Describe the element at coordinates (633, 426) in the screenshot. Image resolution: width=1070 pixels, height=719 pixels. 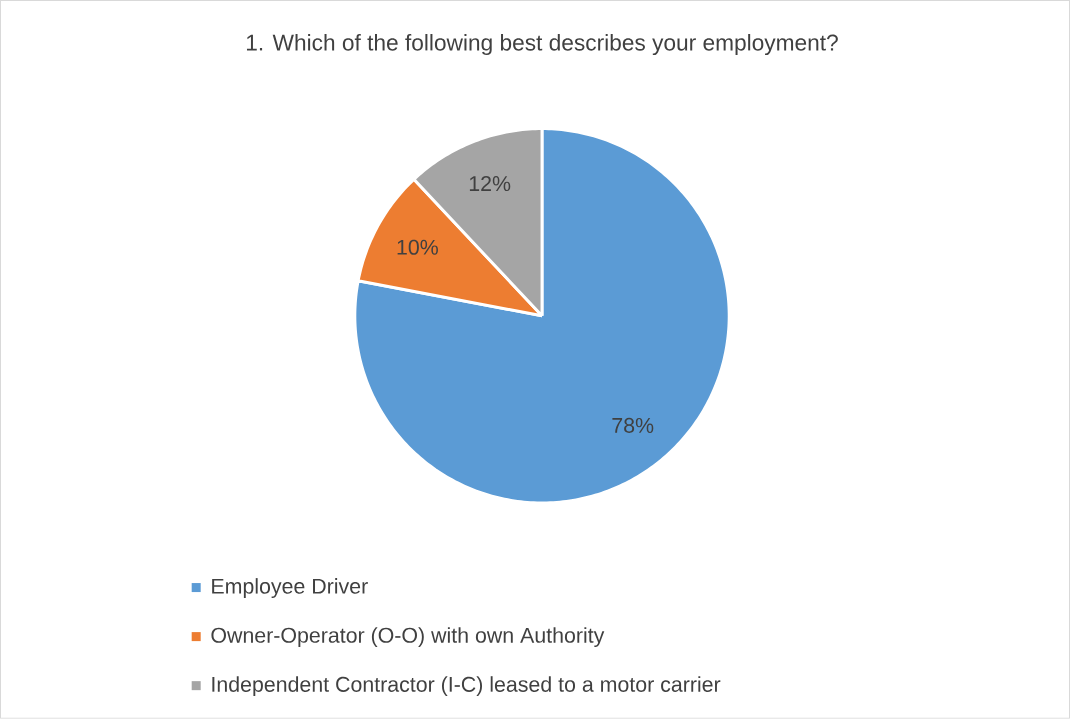
I see `data-label: 78%` at that location.